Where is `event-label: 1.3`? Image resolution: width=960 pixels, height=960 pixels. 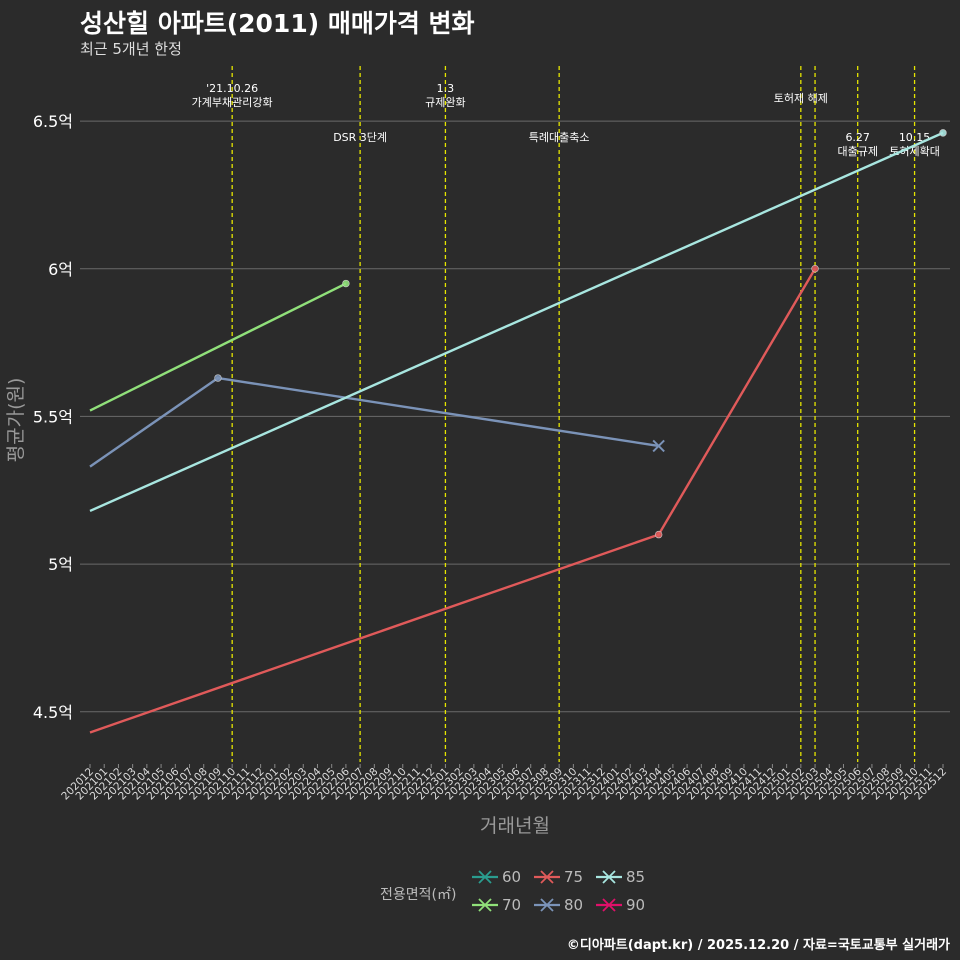
event-label: 1.3 is located at coordinates (446, 88).